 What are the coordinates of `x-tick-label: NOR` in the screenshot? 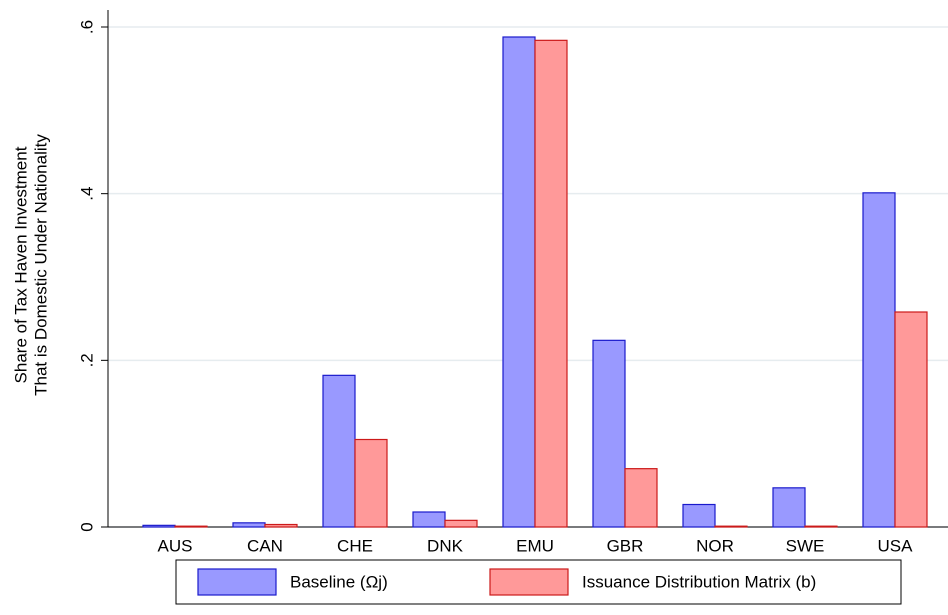 It's located at (715, 545).